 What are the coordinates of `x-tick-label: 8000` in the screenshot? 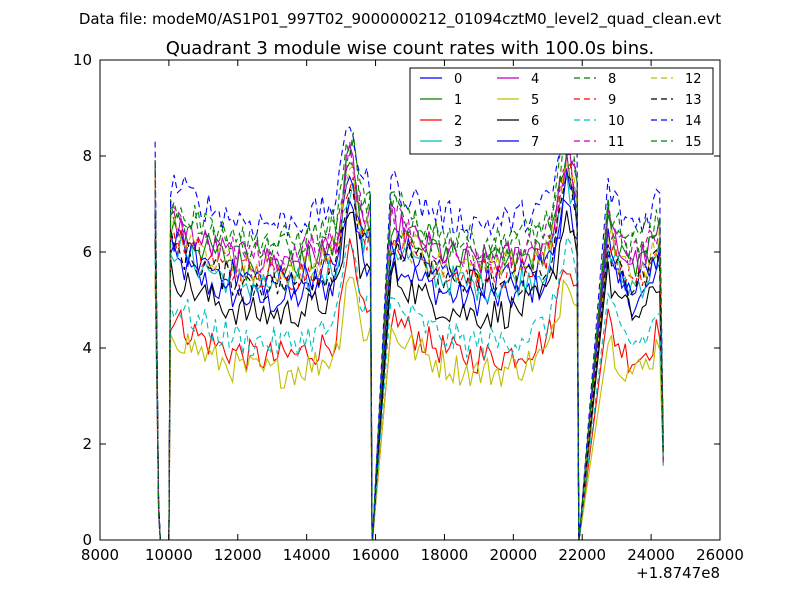 It's located at (100, 555).